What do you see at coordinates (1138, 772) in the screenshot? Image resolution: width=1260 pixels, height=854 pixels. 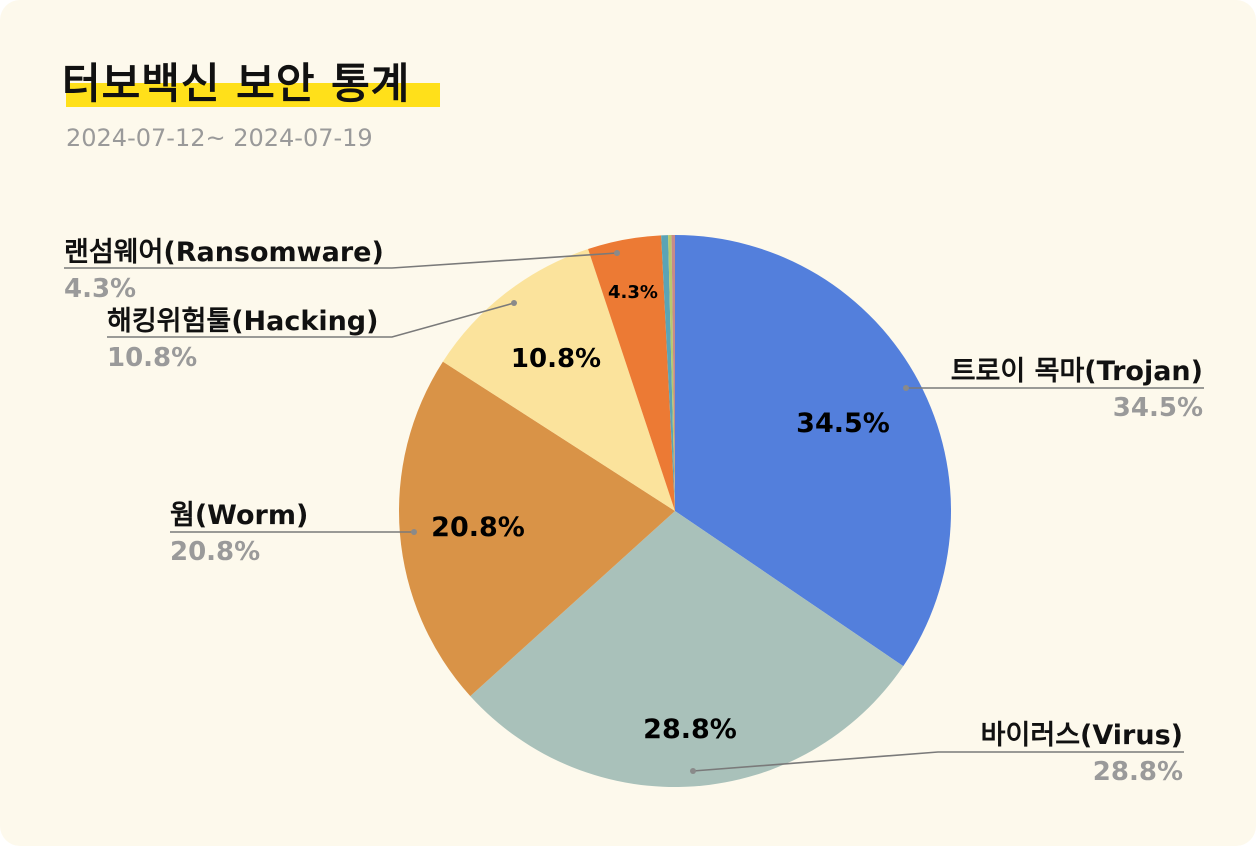 I see `callout-percent-label: 28.8%` at bounding box center [1138, 772].